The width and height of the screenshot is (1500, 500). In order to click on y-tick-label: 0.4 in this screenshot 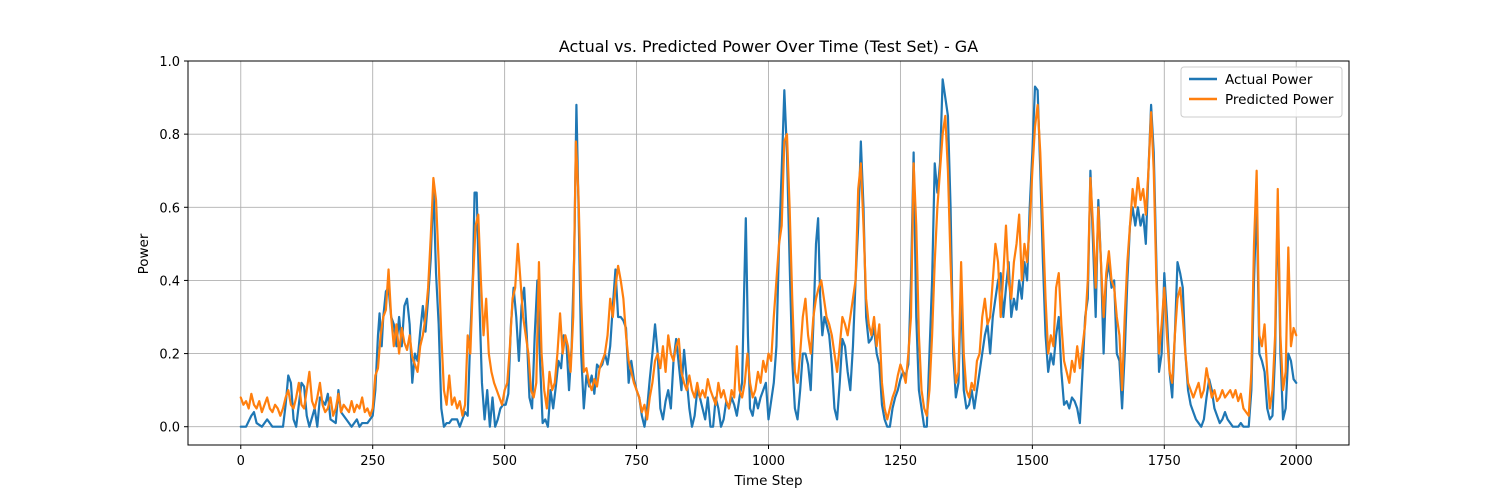, I will do `click(169, 281)`.